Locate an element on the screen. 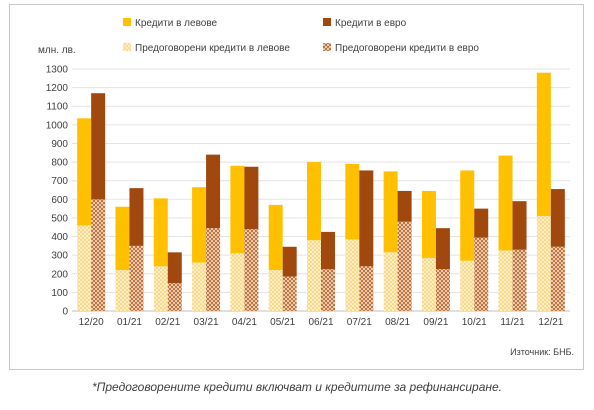  x-tick-label: 06/21 is located at coordinates (320, 322).